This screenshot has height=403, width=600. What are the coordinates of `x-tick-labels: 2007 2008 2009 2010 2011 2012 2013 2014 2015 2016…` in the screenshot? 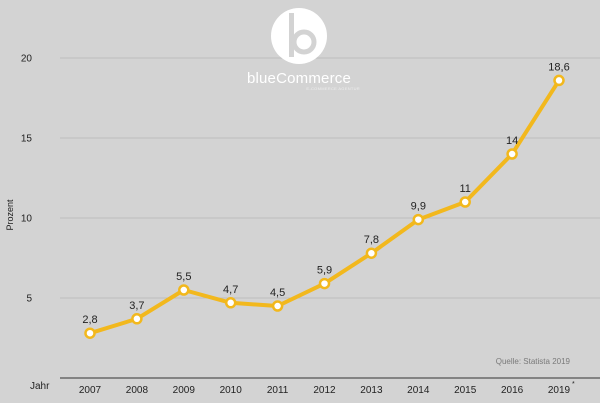 It's located at (327, 388).